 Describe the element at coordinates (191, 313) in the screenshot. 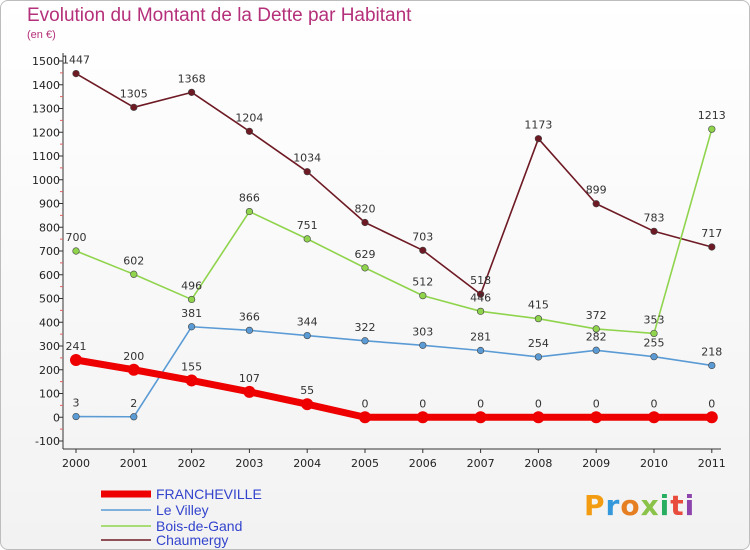

I see `data-label: 381` at that location.